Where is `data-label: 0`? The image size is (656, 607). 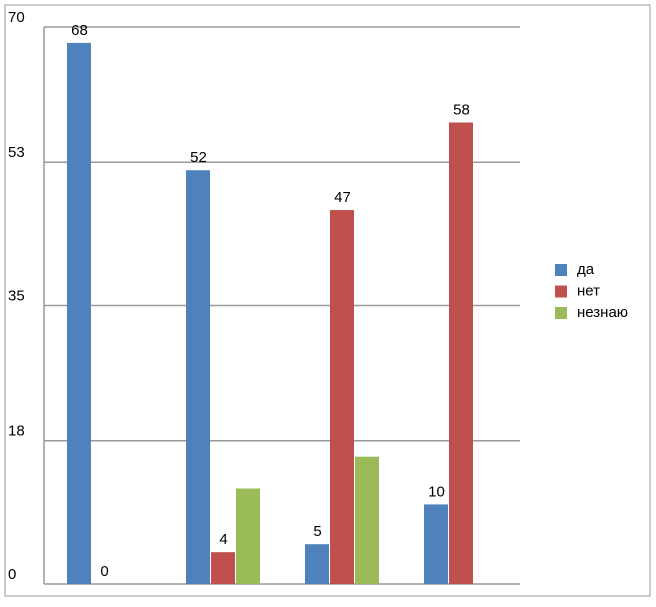 data-label: 0 is located at coordinates (104, 571).